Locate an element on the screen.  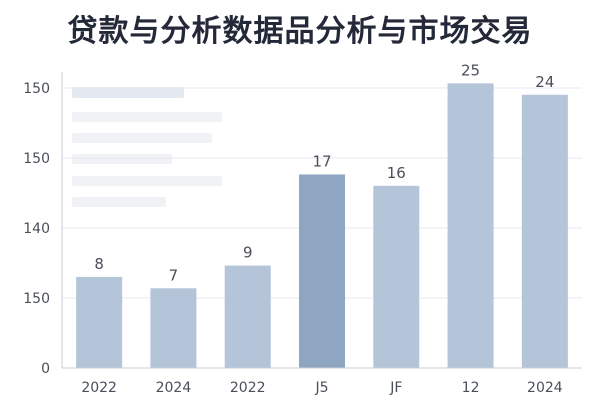
legend-placeholder is located at coordinates (147, 147).